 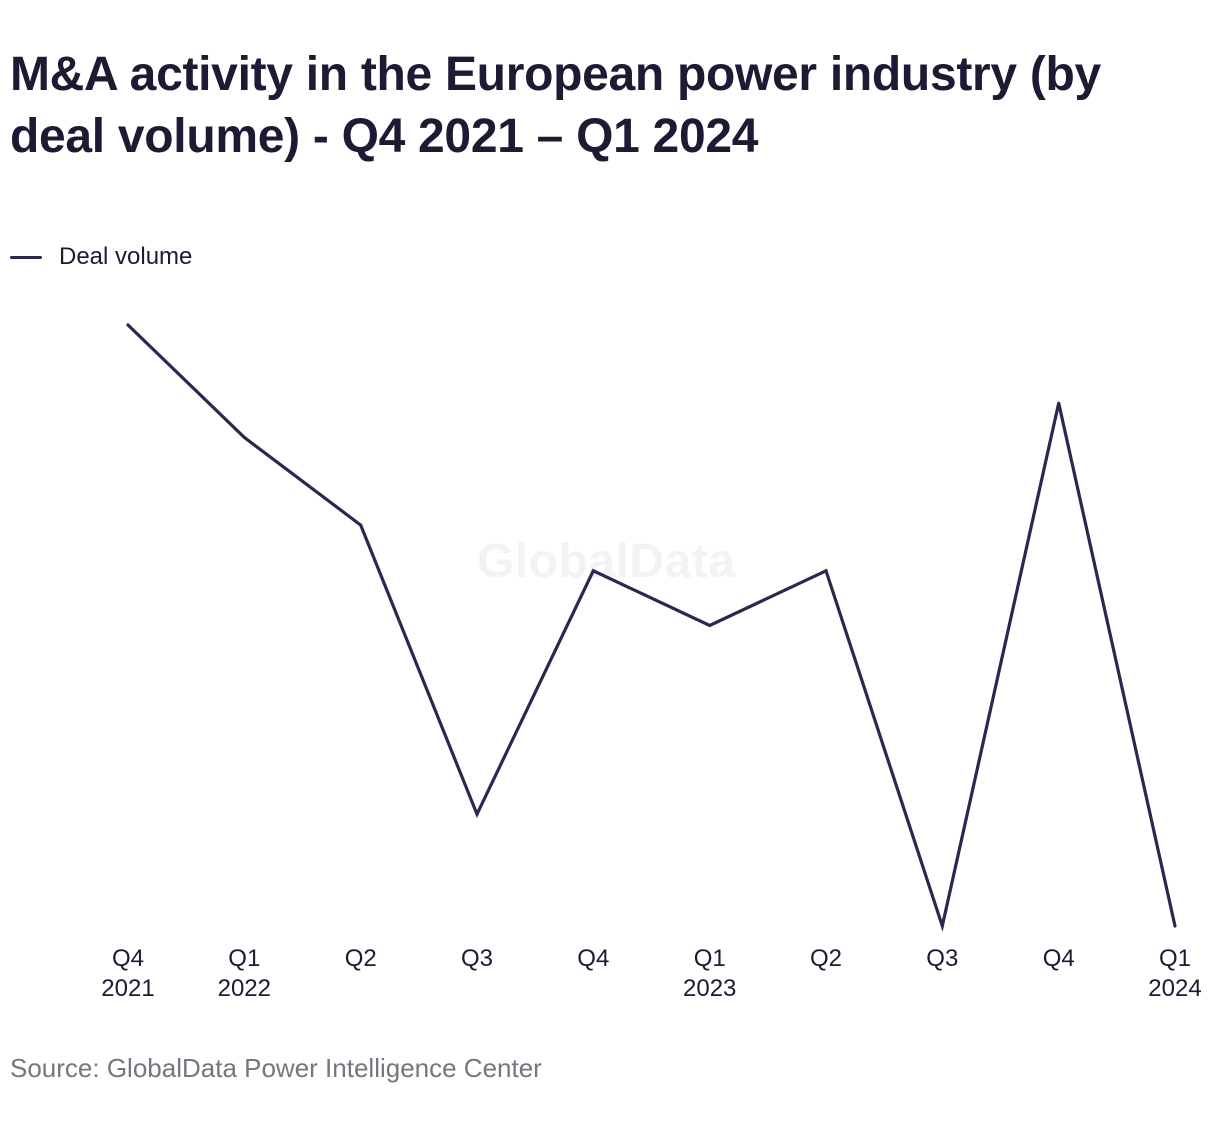 What do you see at coordinates (26, 257) in the screenshot?
I see `legend-swatch` at bounding box center [26, 257].